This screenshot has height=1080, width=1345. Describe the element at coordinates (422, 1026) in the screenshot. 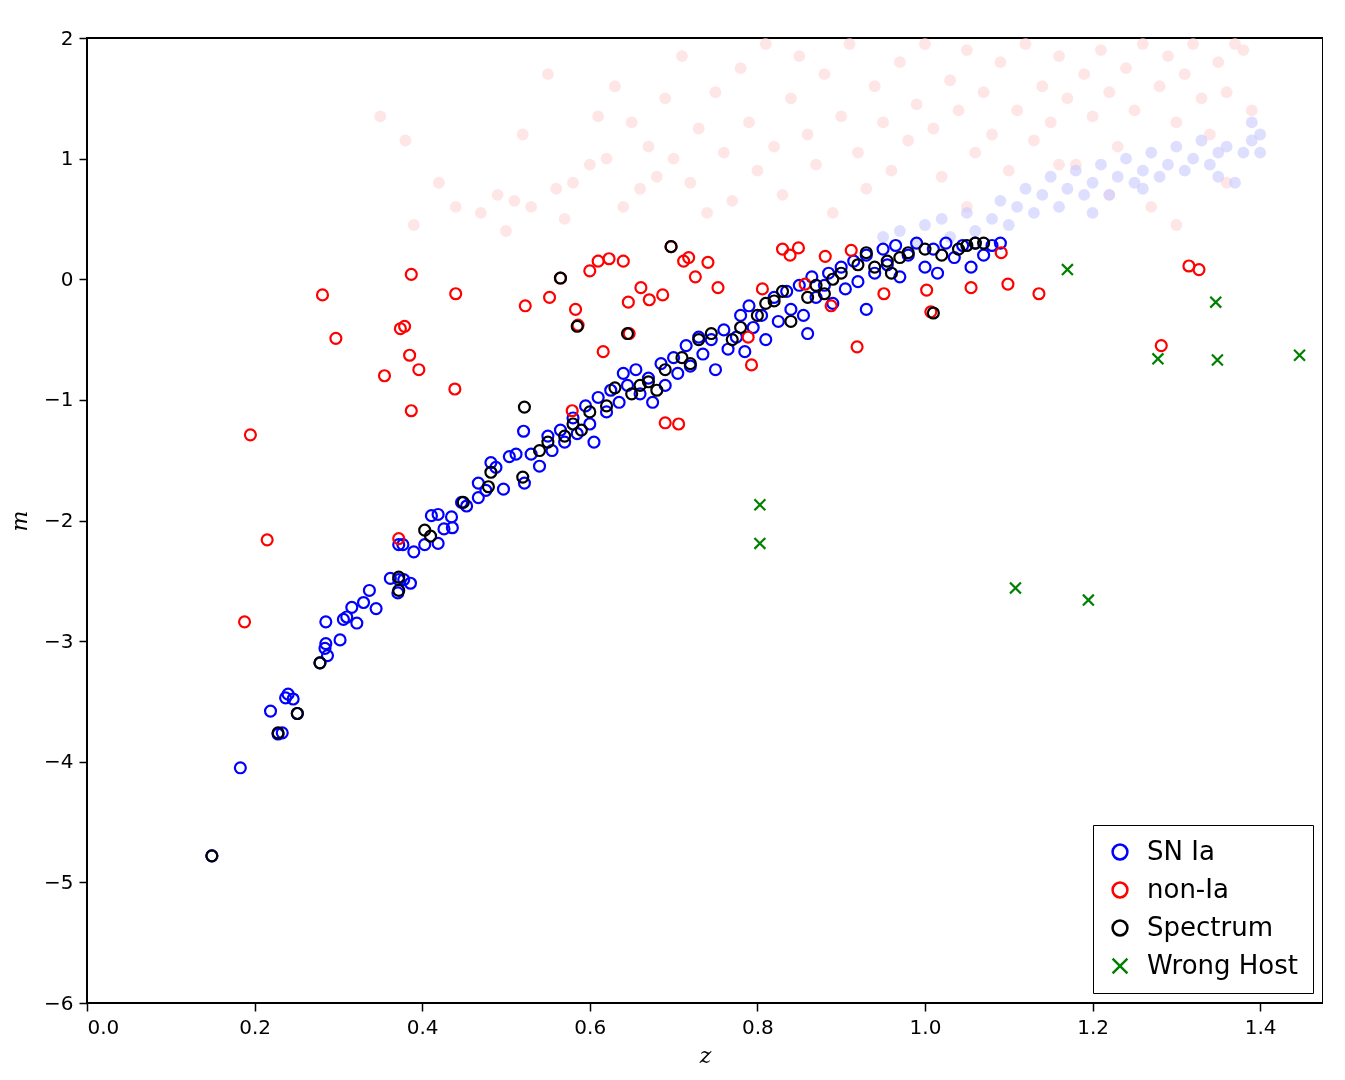

I see `x-tick-label: 0.4` at that location.